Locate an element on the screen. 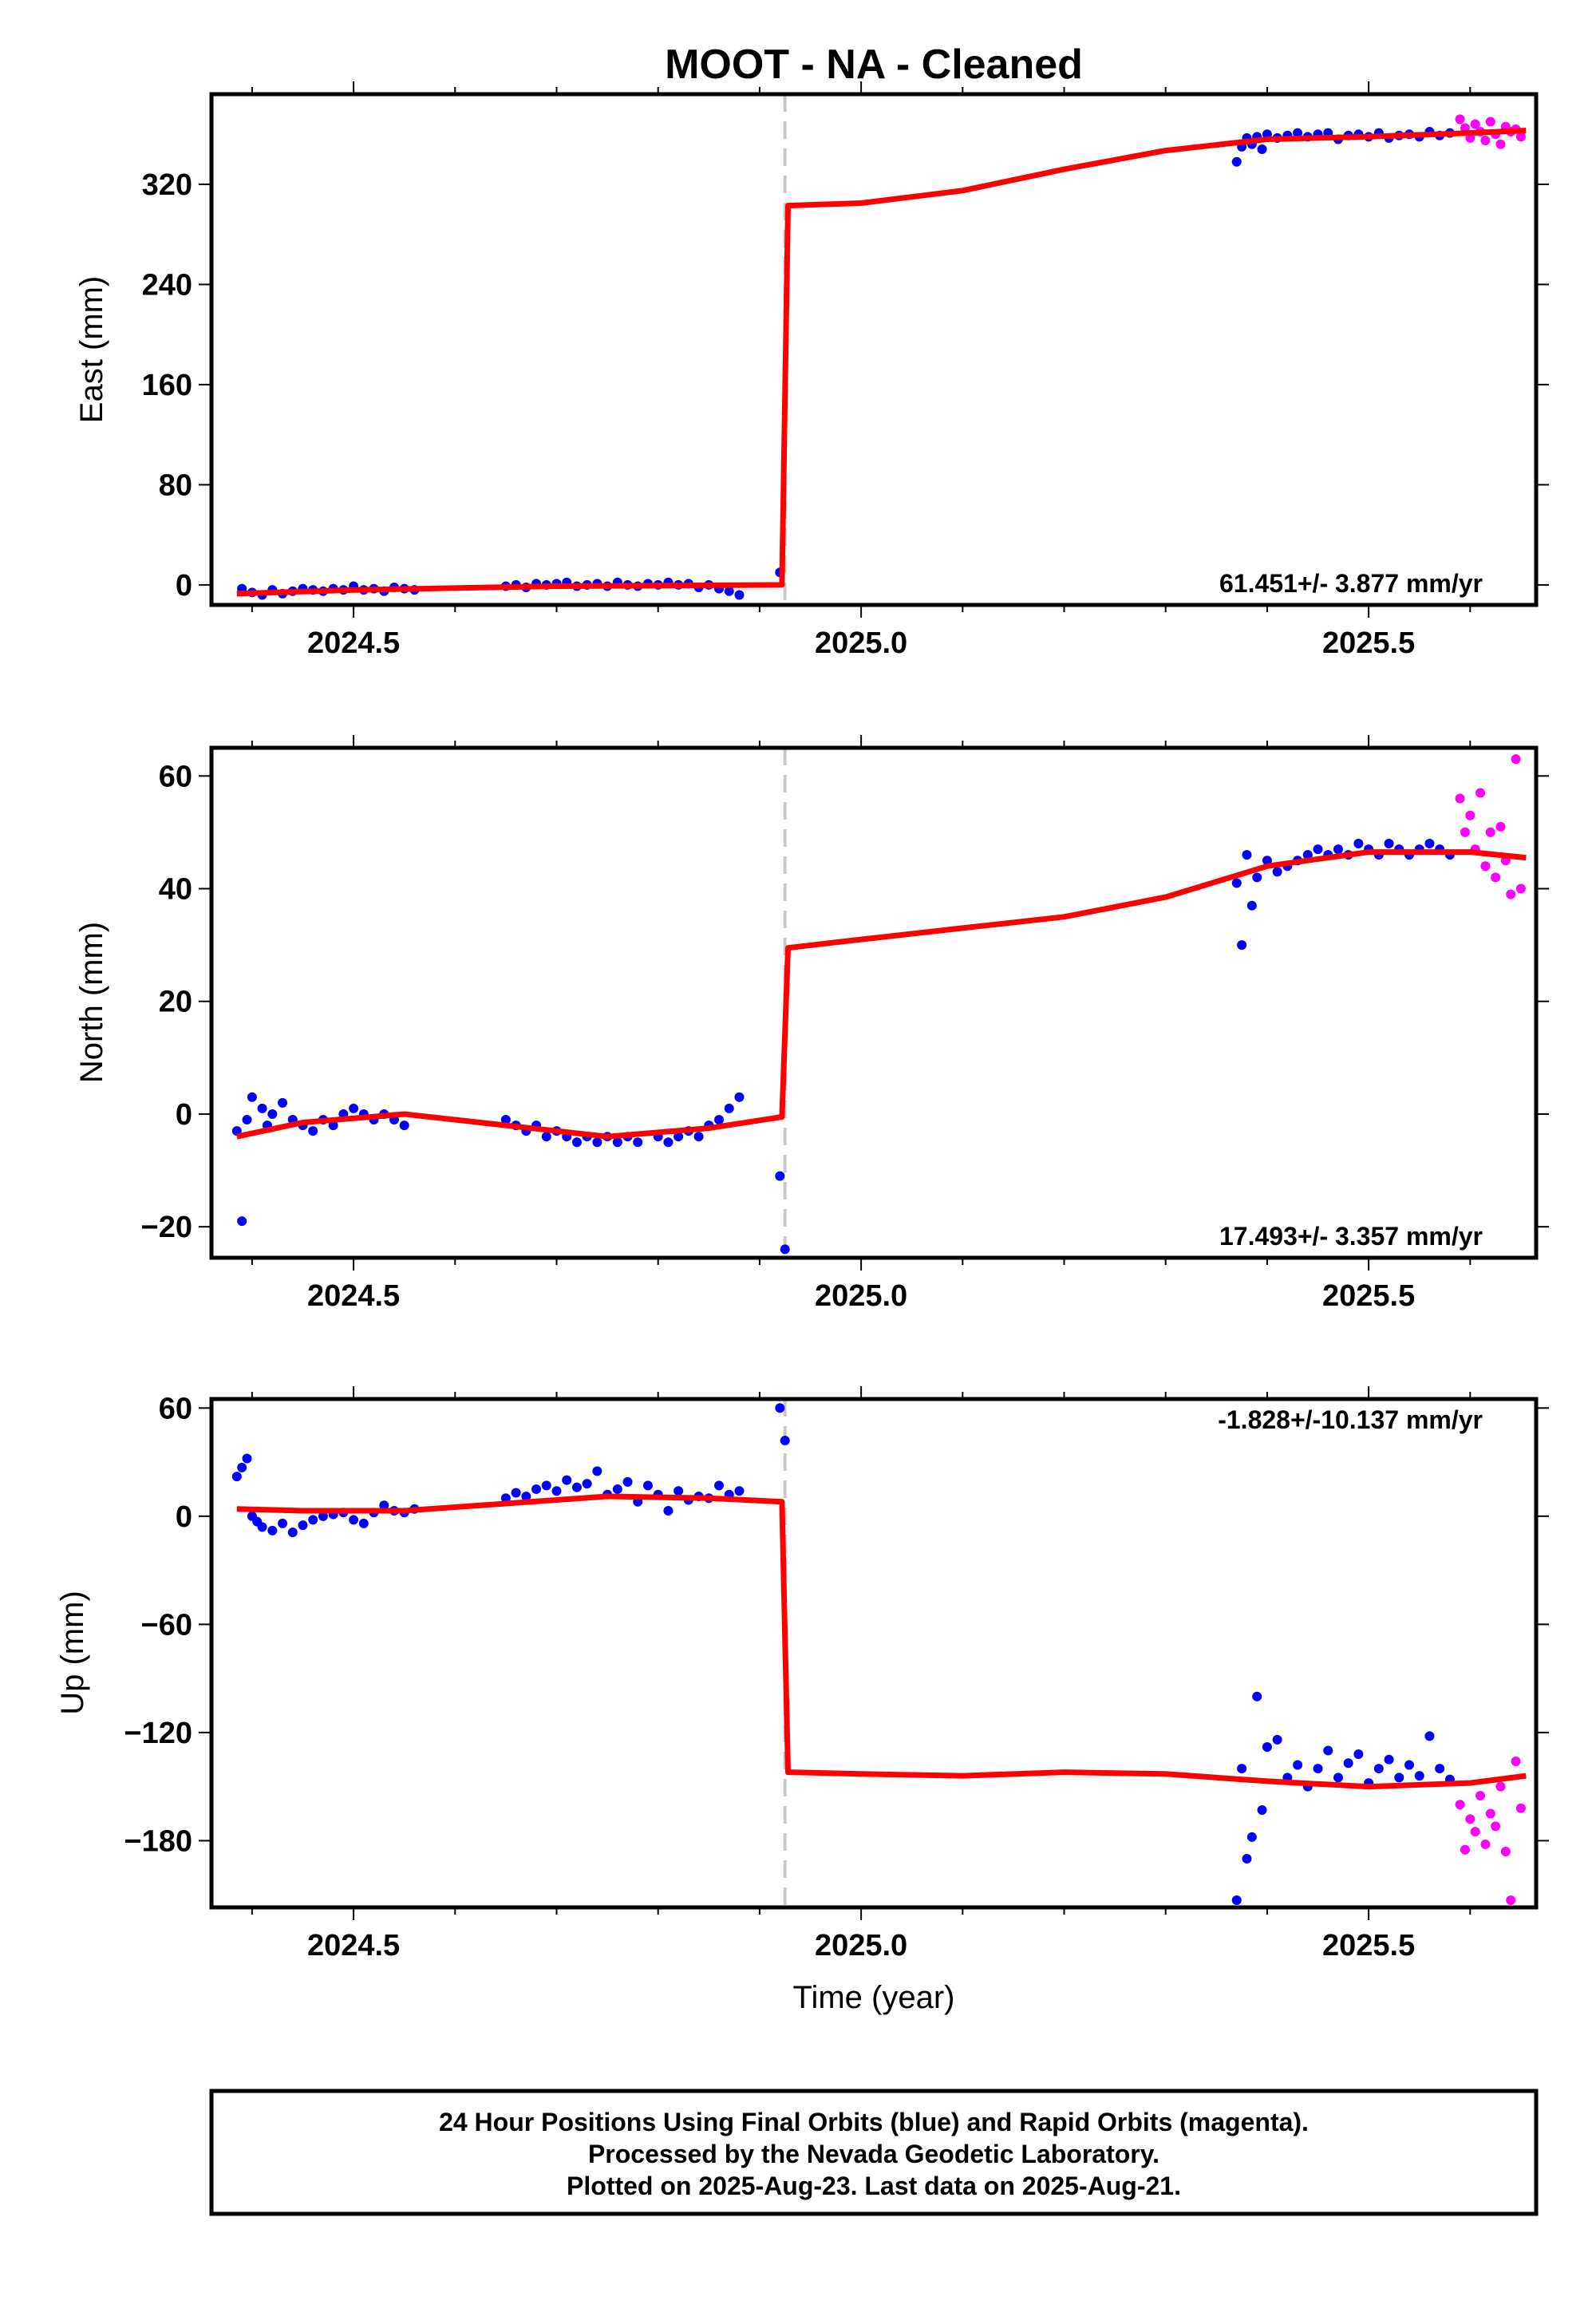 This screenshot has height=2316, width=1596. north-rate-label: 17.493+/- 3.357 mm/yr is located at coordinates (1351, 1236).